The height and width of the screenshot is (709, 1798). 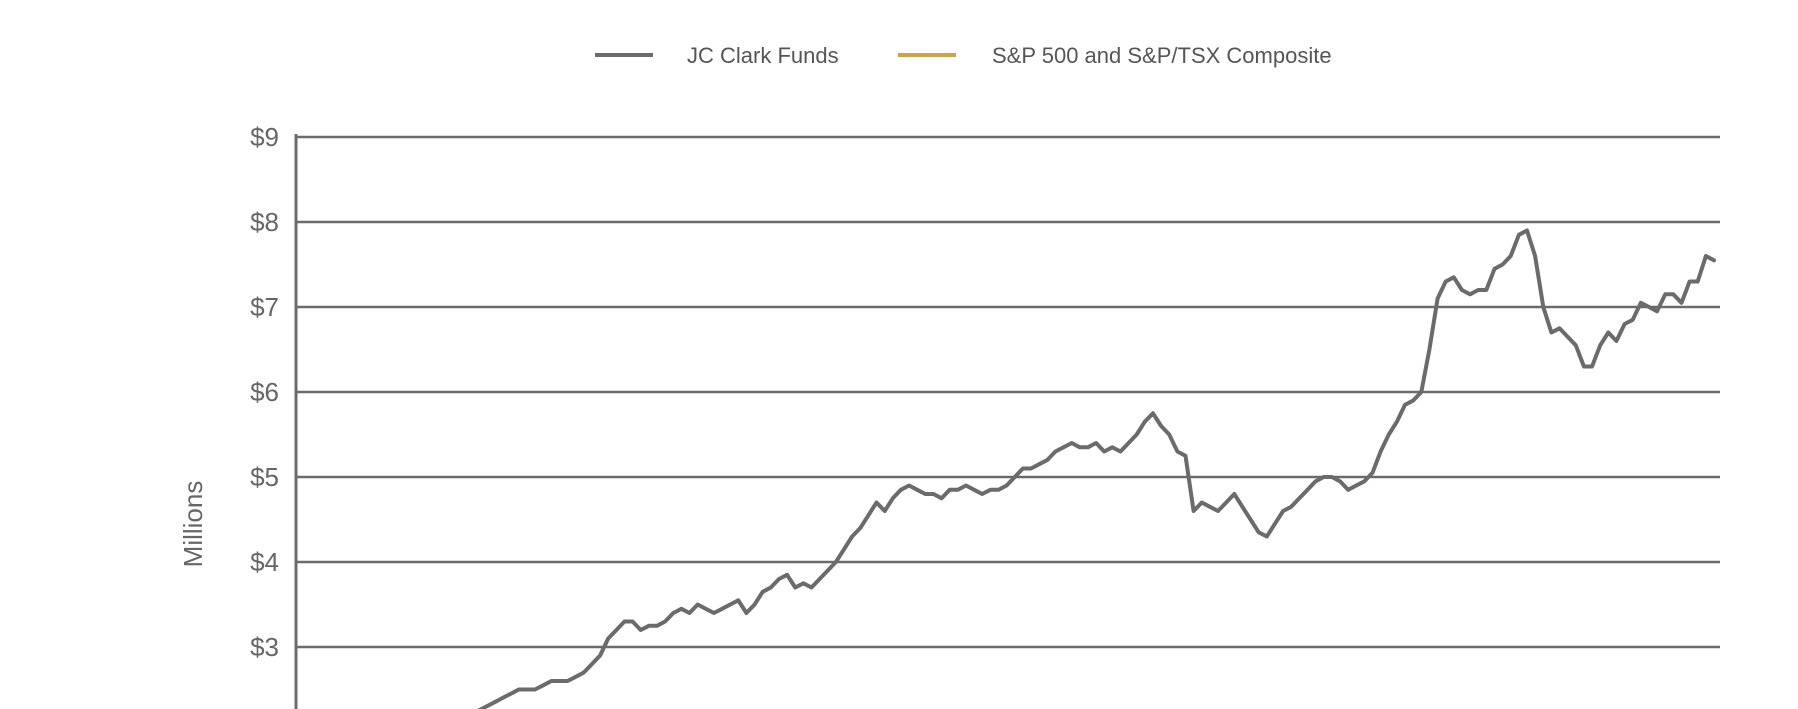 What do you see at coordinates (264, 647) in the screenshot?
I see `y-tick-label: $3` at bounding box center [264, 647].